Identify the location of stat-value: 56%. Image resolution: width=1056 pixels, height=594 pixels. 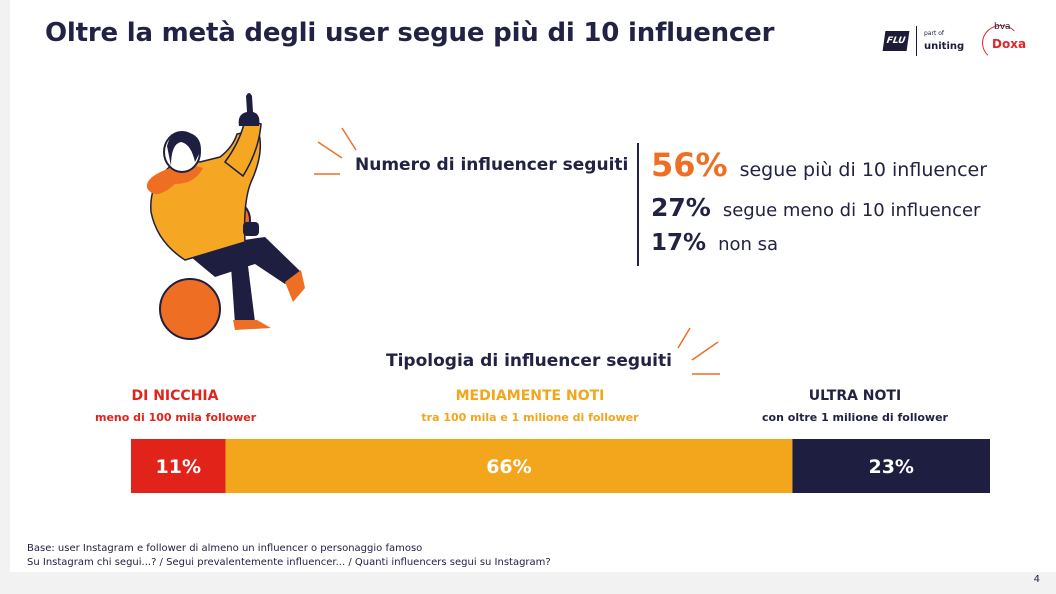
(689, 165).